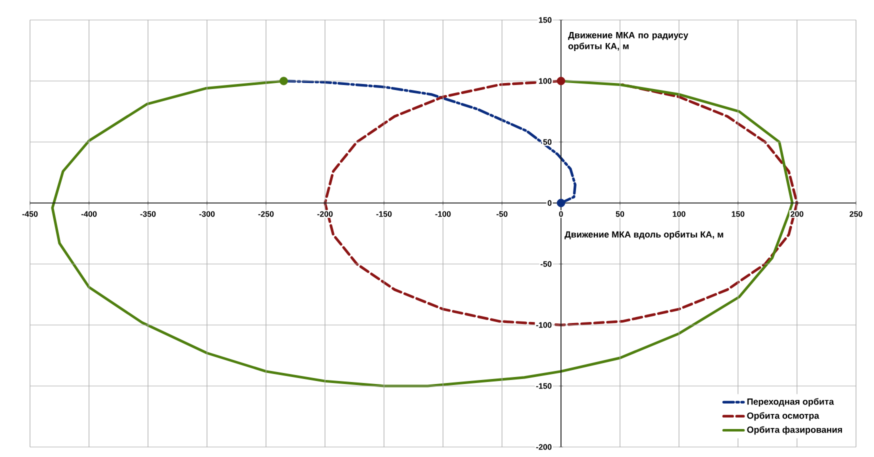  What do you see at coordinates (644, 235) in the screenshot?
I see `x-axis-title: Движение МКА вдоль орбиты КА, м` at bounding box center [644, 235].